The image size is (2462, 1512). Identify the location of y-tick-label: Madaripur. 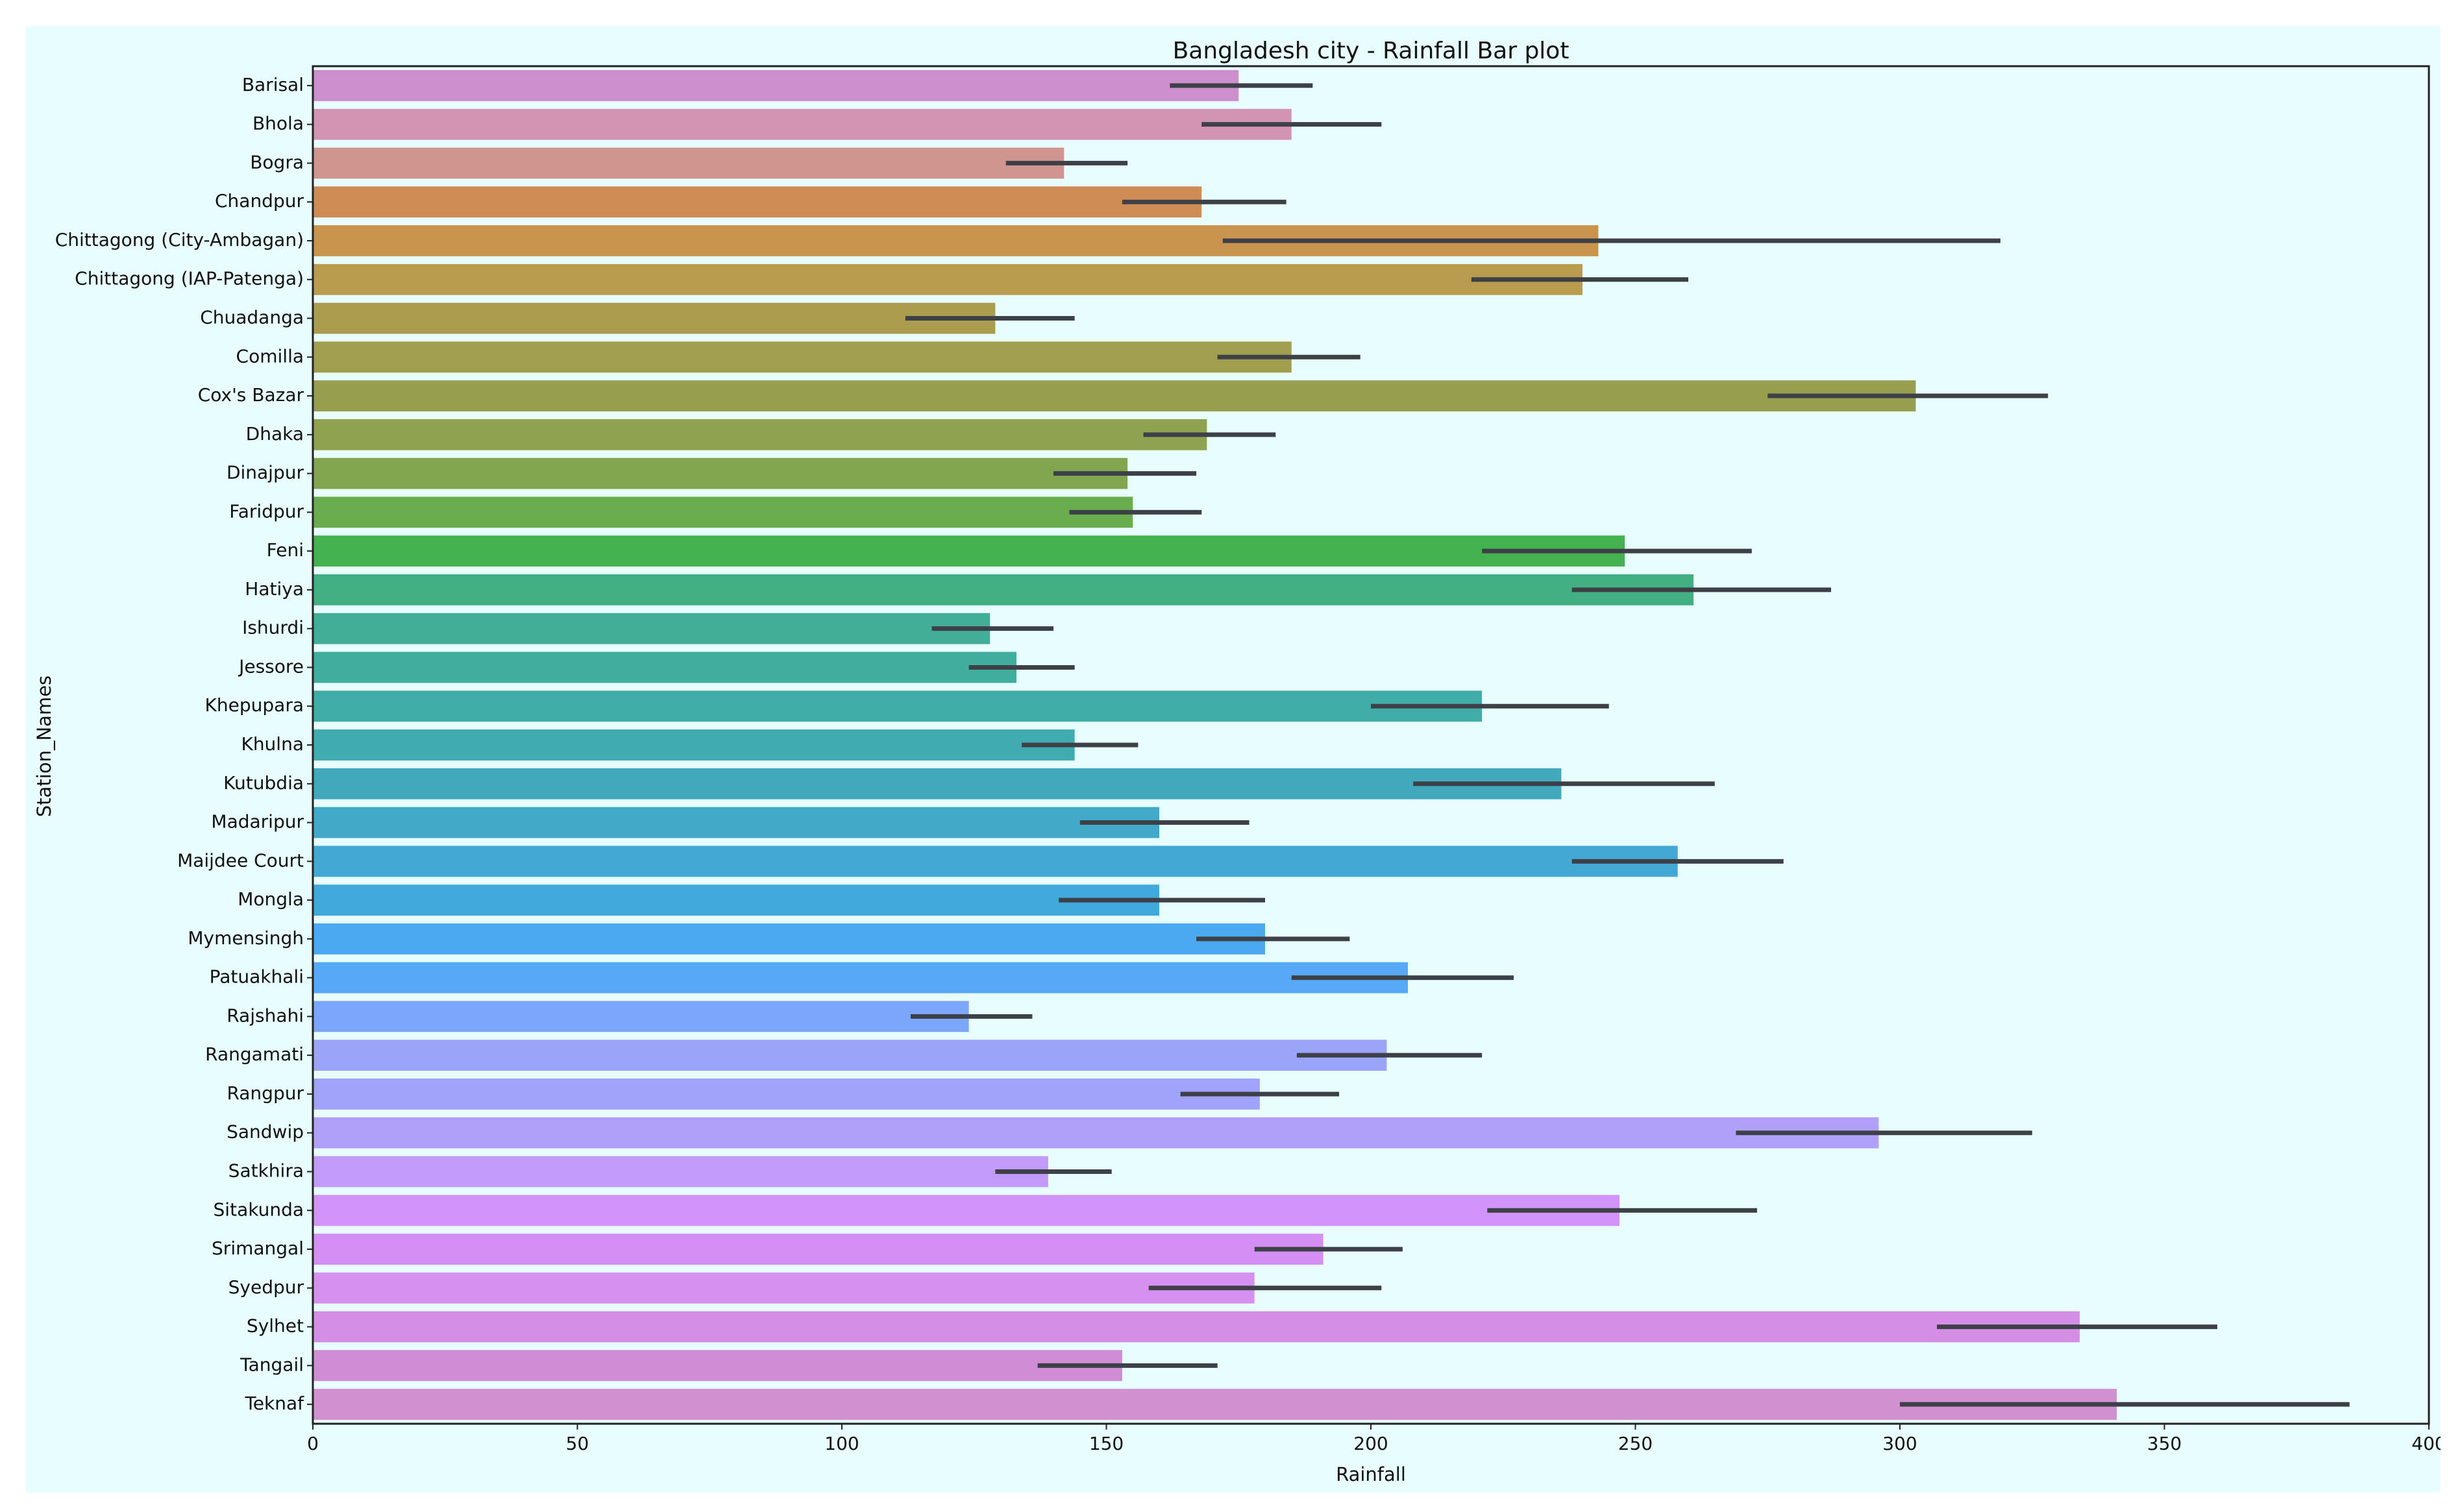
(257, 822).